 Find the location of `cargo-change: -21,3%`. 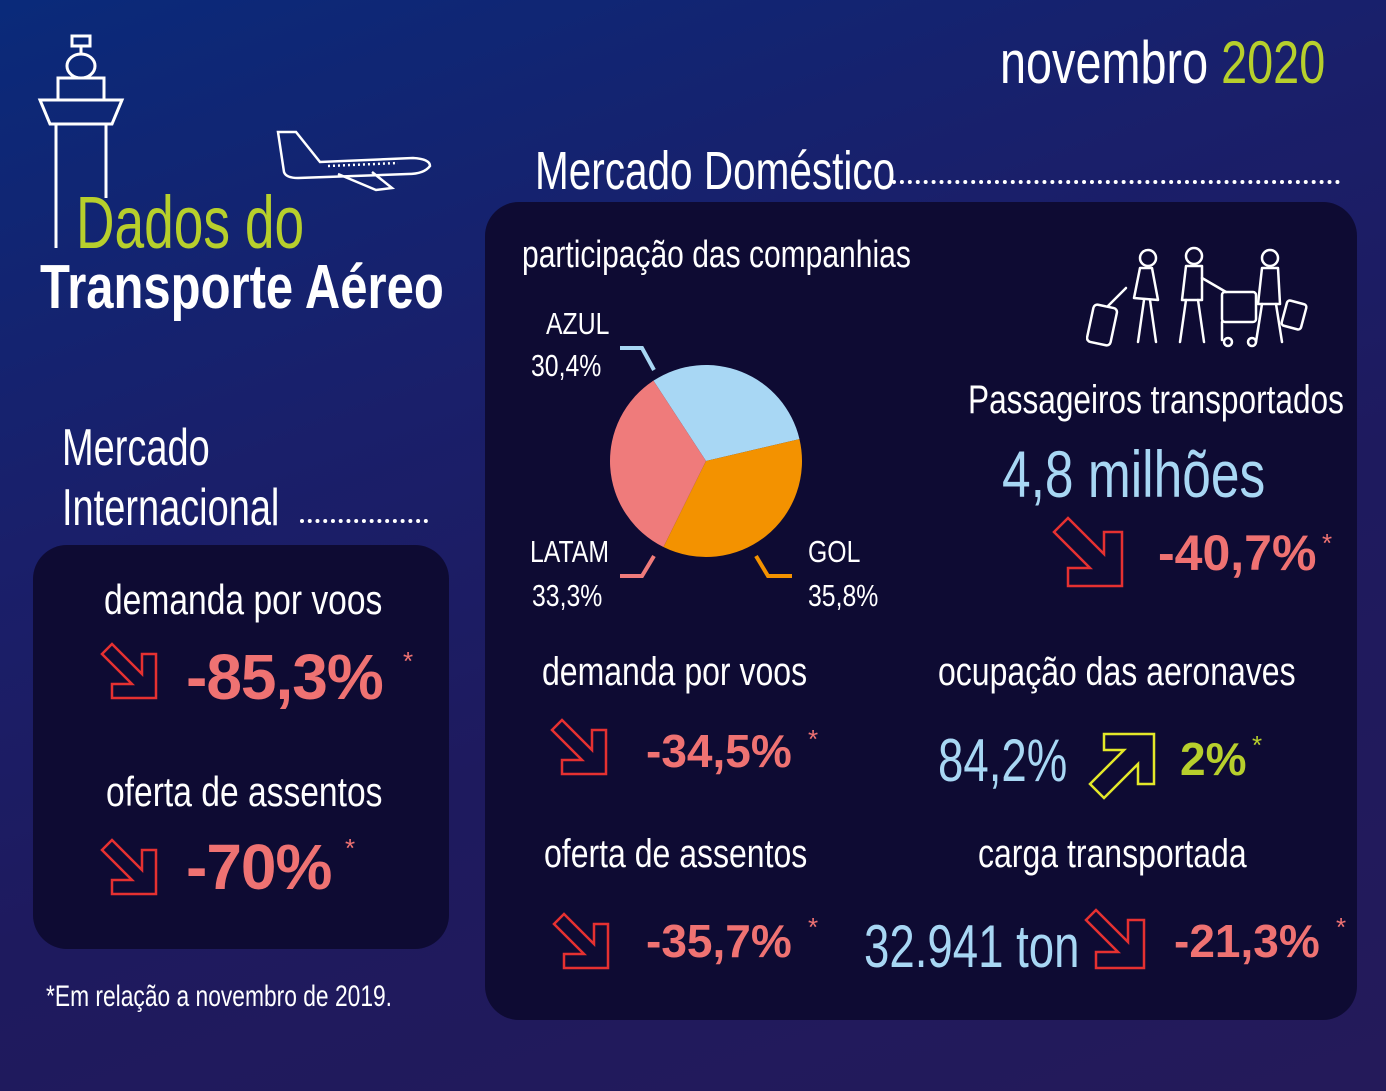

cargo-change: -21,3% is located at coordinates (1247, 941).